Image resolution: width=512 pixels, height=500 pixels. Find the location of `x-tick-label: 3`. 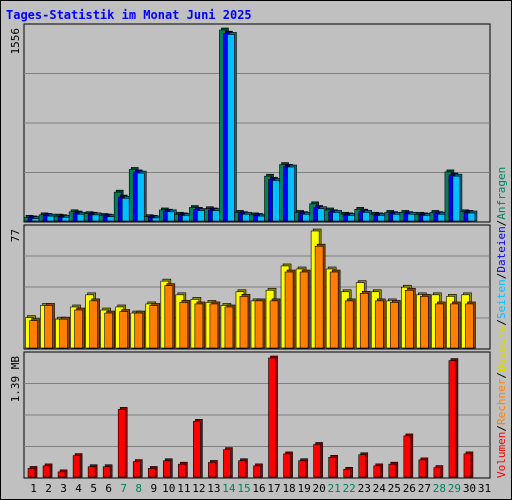

x-tick-label: 3 is located at coordinates (63, 488).